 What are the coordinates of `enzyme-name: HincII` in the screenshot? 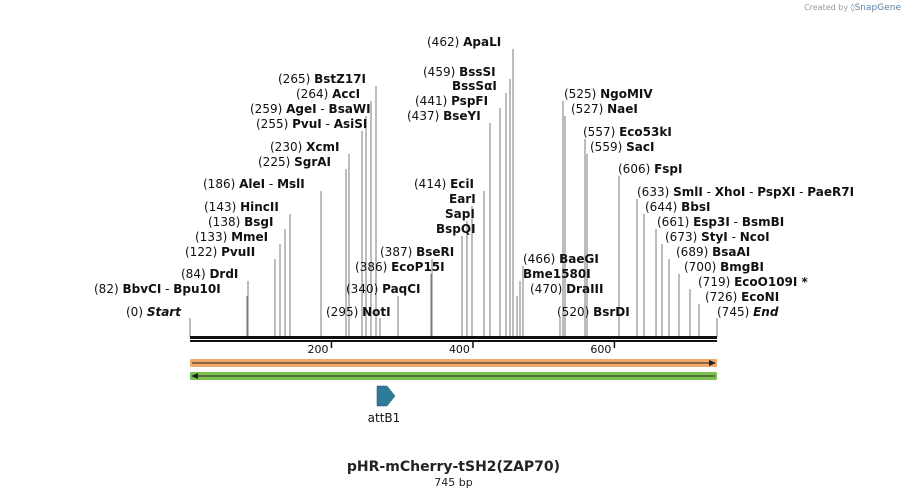 It's located at (259, 207).